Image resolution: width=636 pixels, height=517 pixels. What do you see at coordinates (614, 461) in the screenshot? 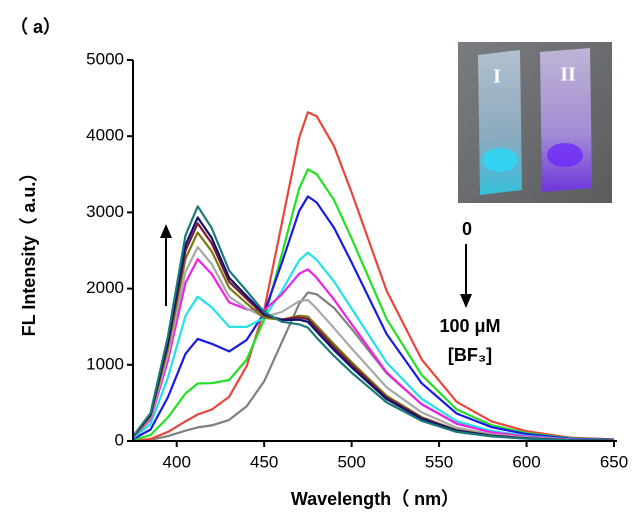
I see `x-tick-label: 650` at bounding box center [614, 461].